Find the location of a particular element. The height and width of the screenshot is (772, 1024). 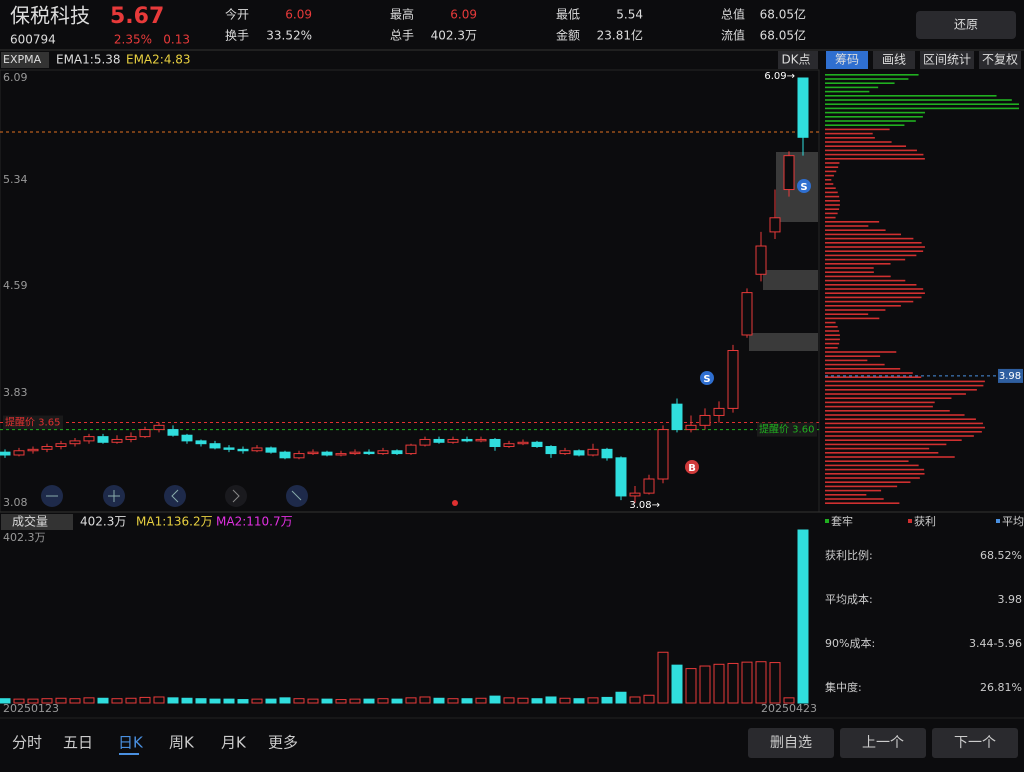

period-tab: 月K is located at coordinates (234, 743).